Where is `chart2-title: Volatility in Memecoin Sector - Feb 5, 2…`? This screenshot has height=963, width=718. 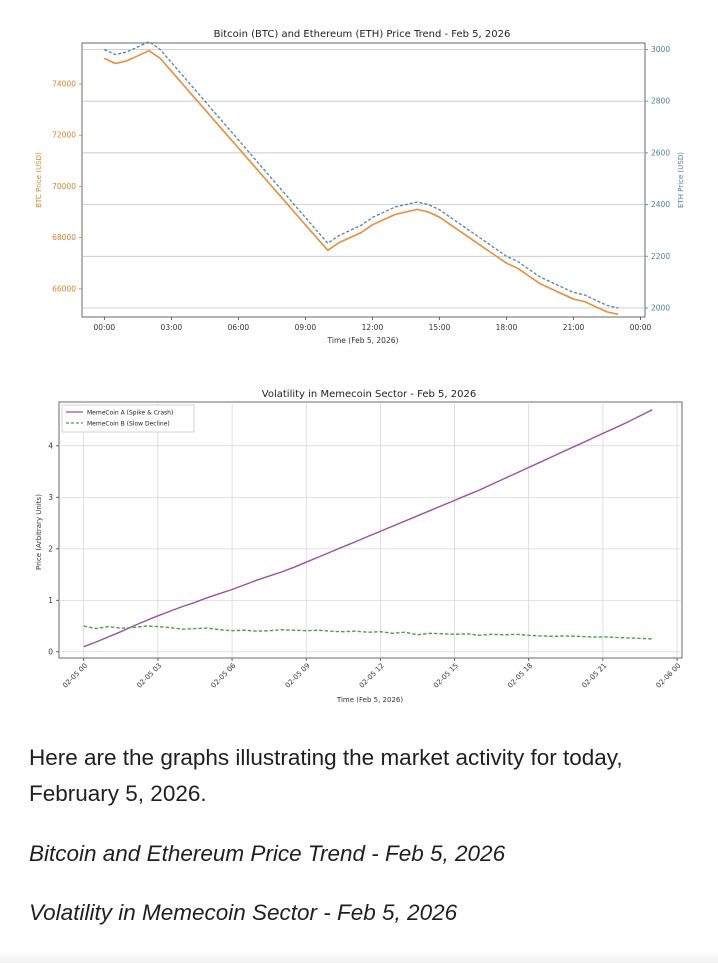
chart2-title: Volatility in Memecoin Sector - Feb 5, 2… is located at coordinates (369, 394).